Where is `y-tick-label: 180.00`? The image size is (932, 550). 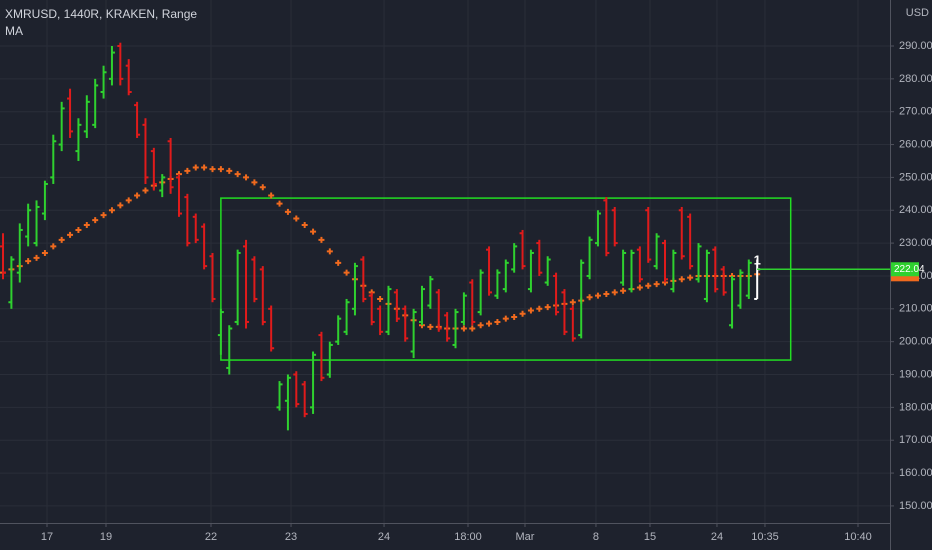 y-tick-label: 180.00 is located at coordinates (915, 407).